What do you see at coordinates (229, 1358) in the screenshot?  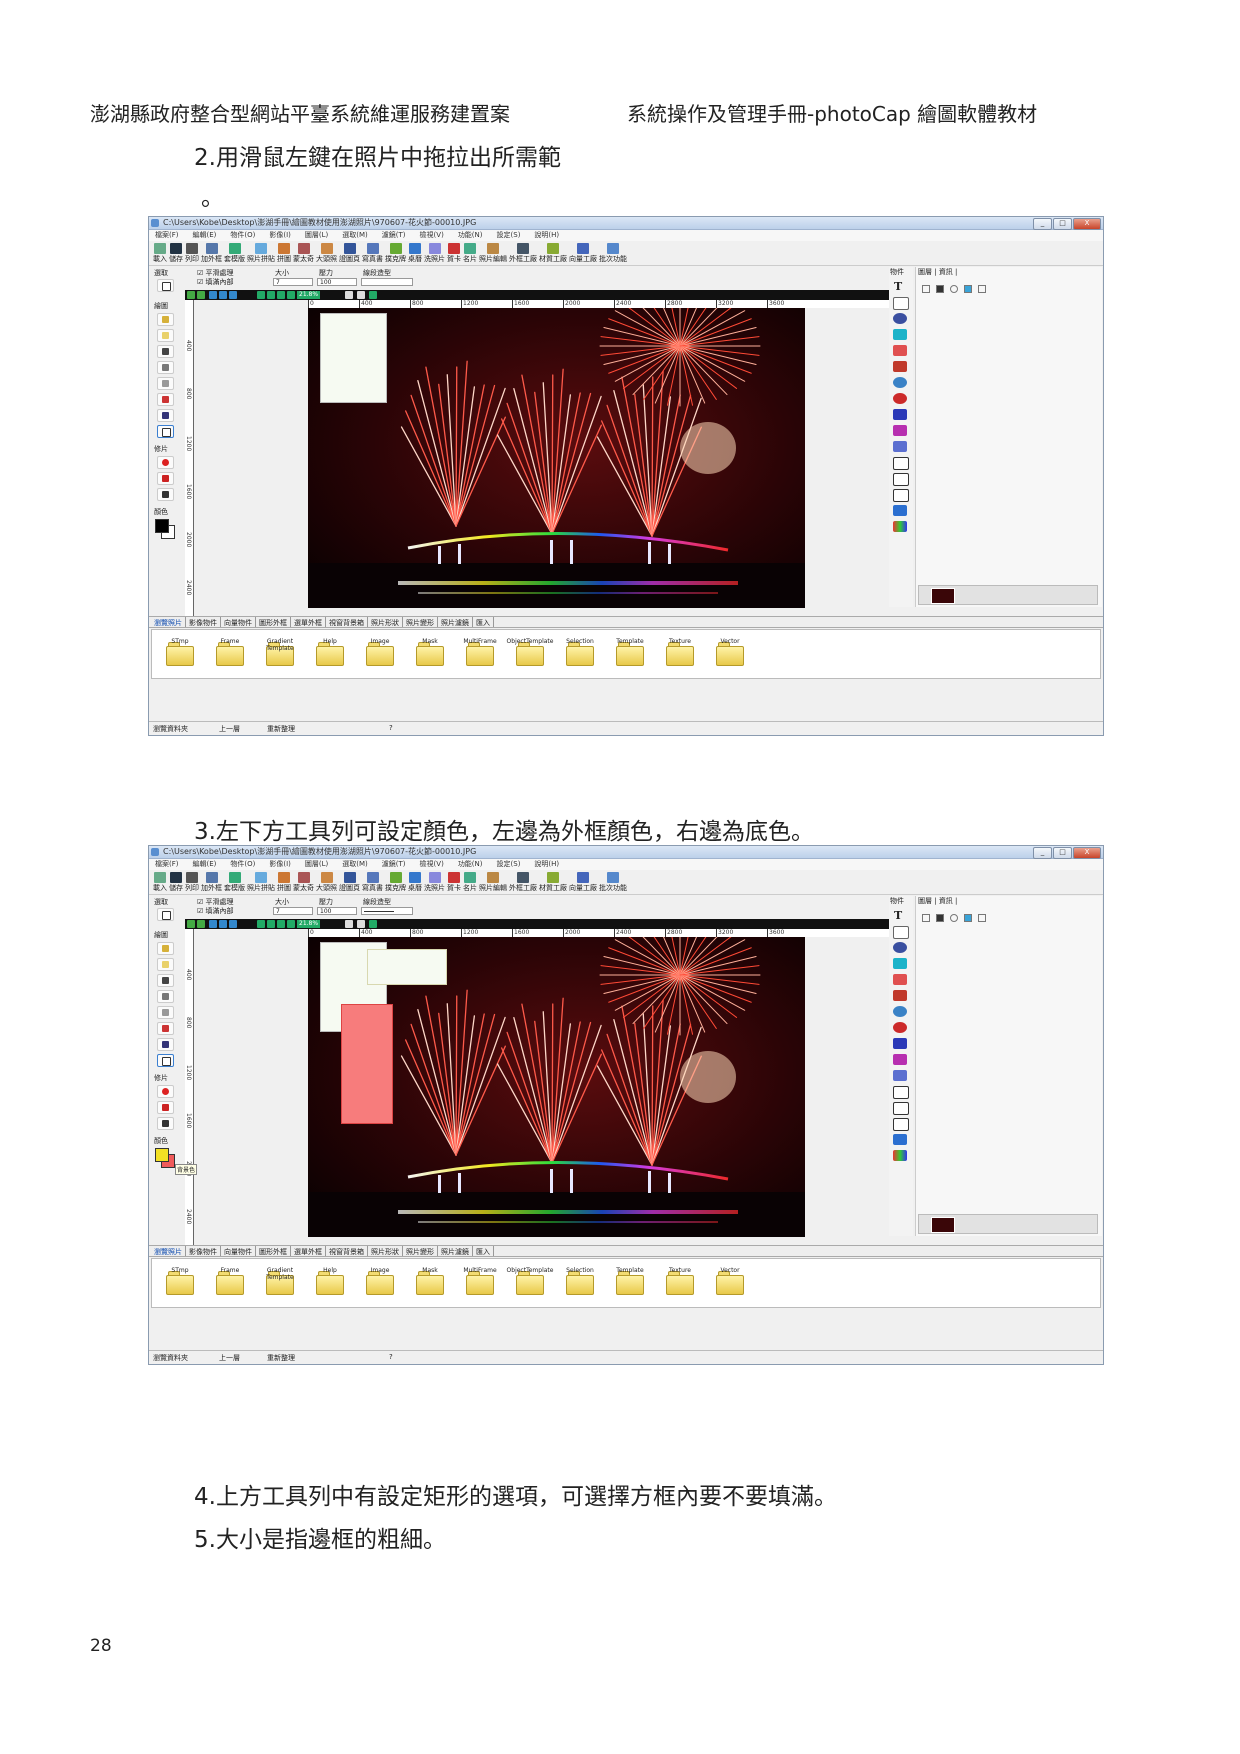 I see `up-level-button: 上一層` at bounding box center [229, 1358].